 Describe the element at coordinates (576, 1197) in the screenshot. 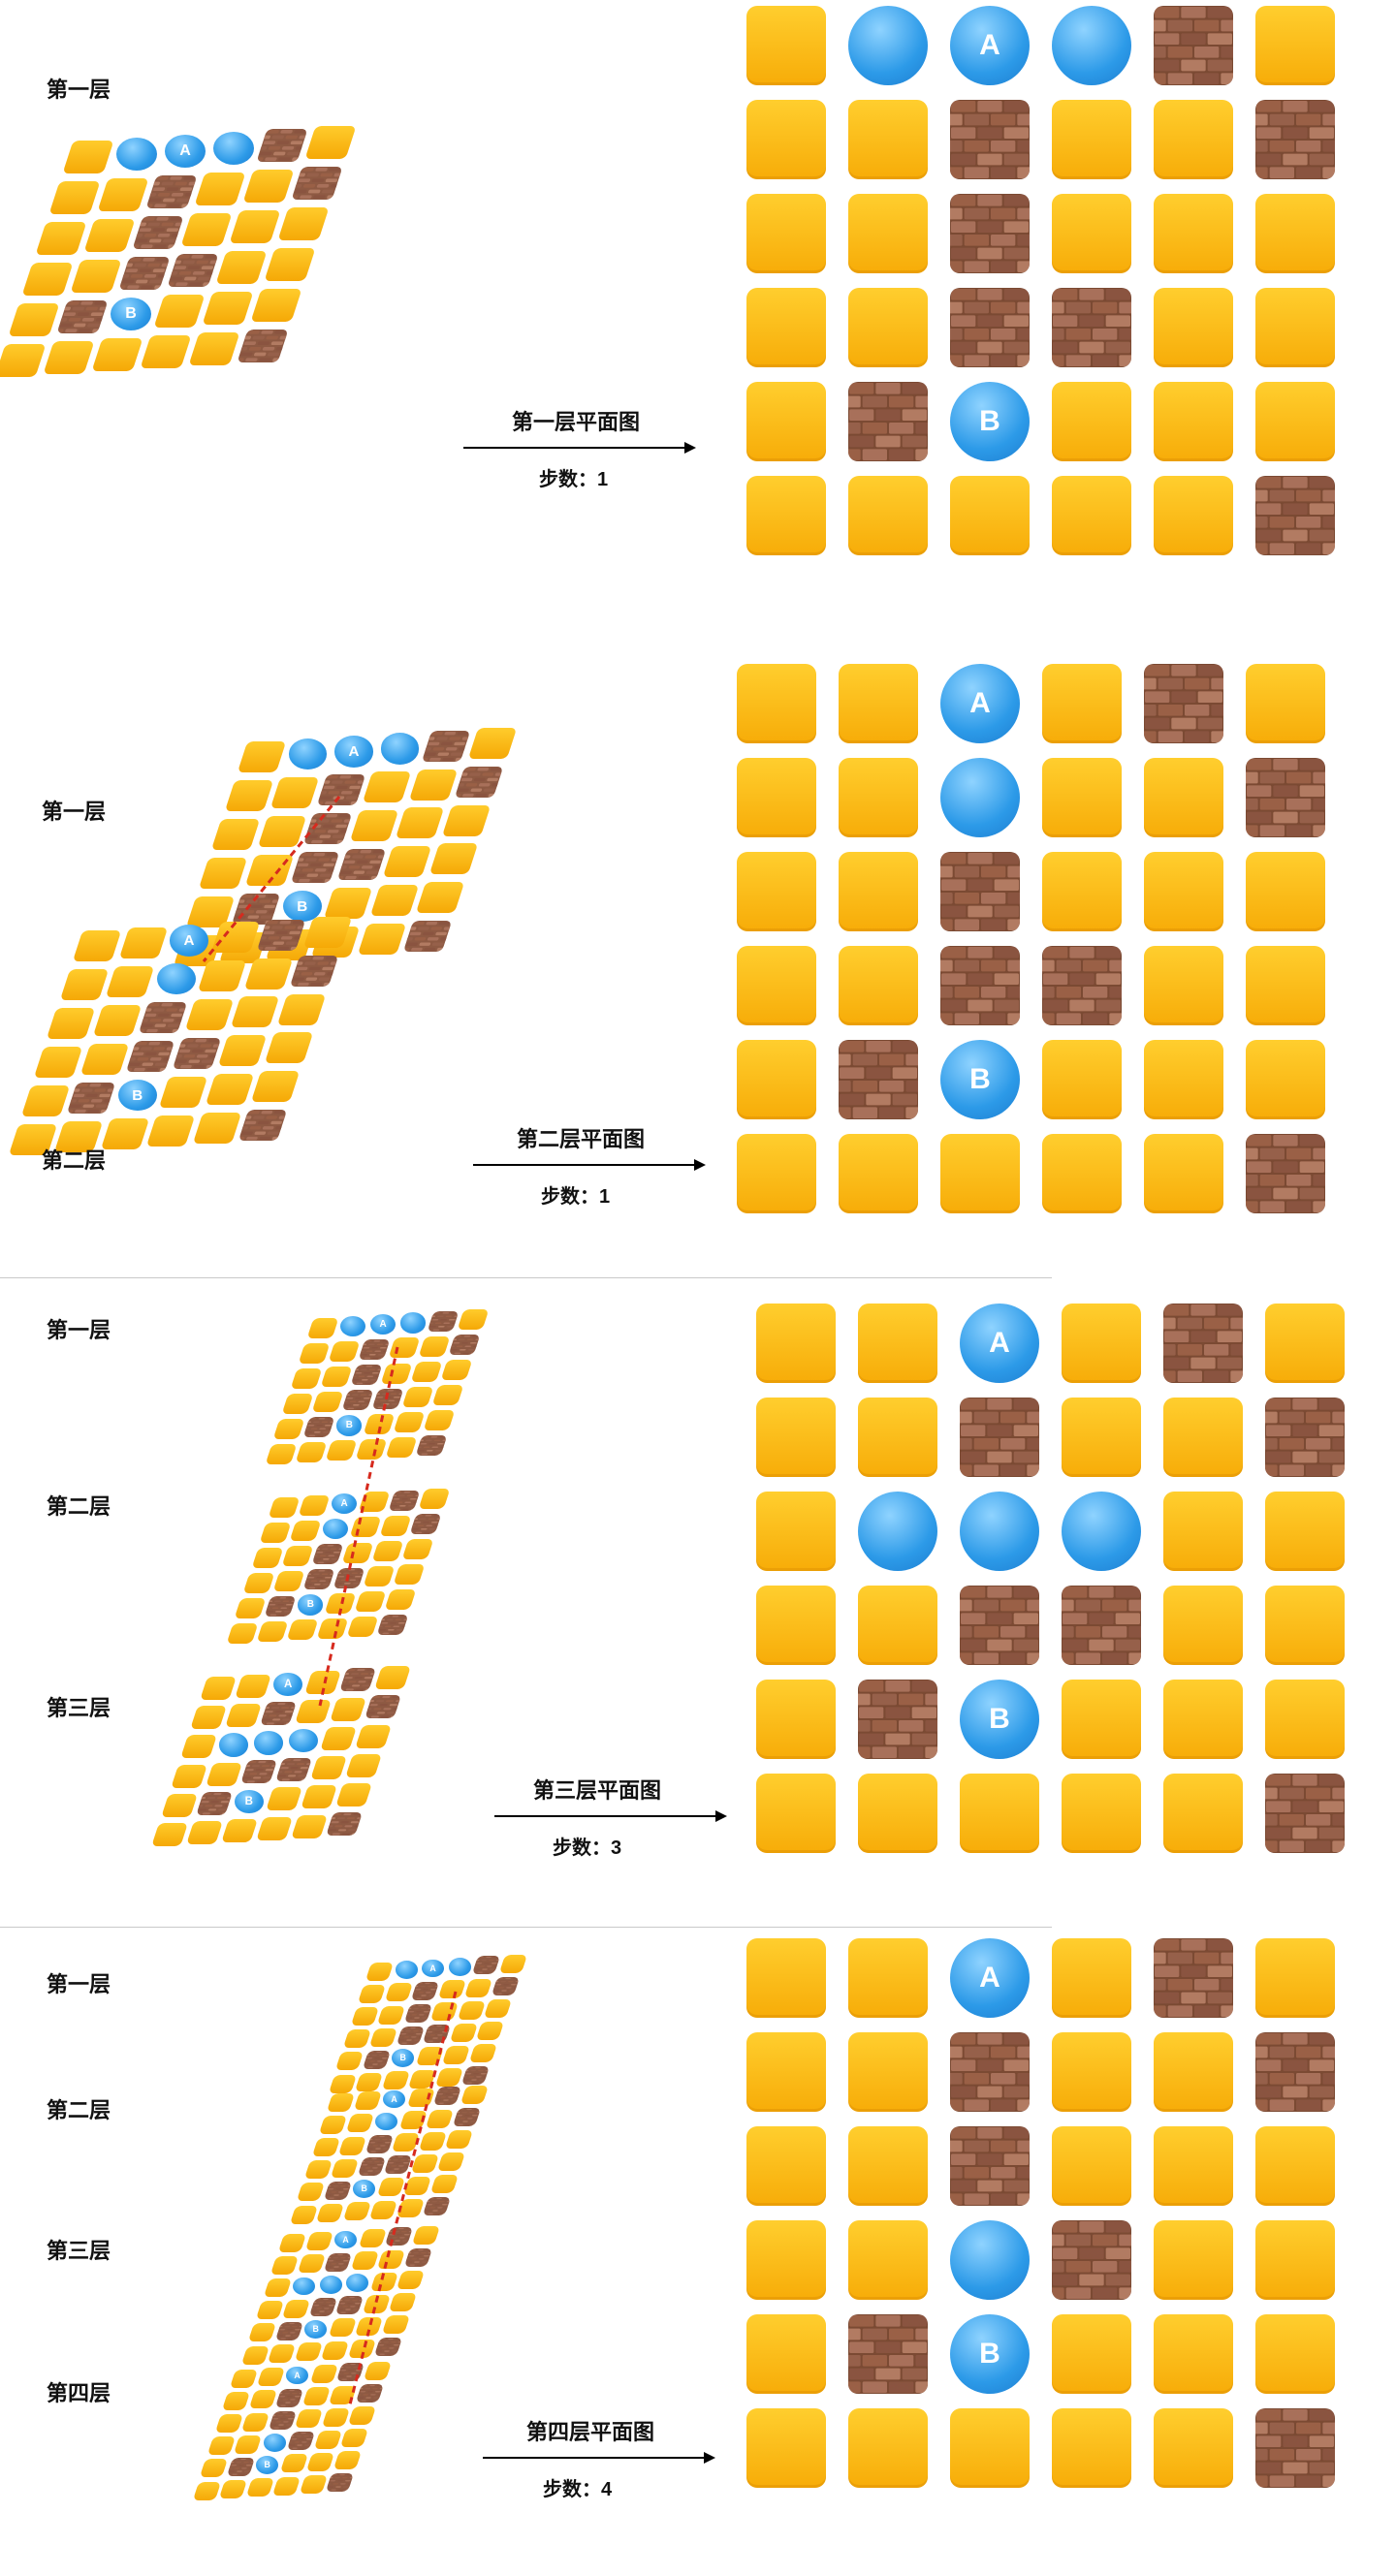

I see `steps-count: 步数：1` at that location.